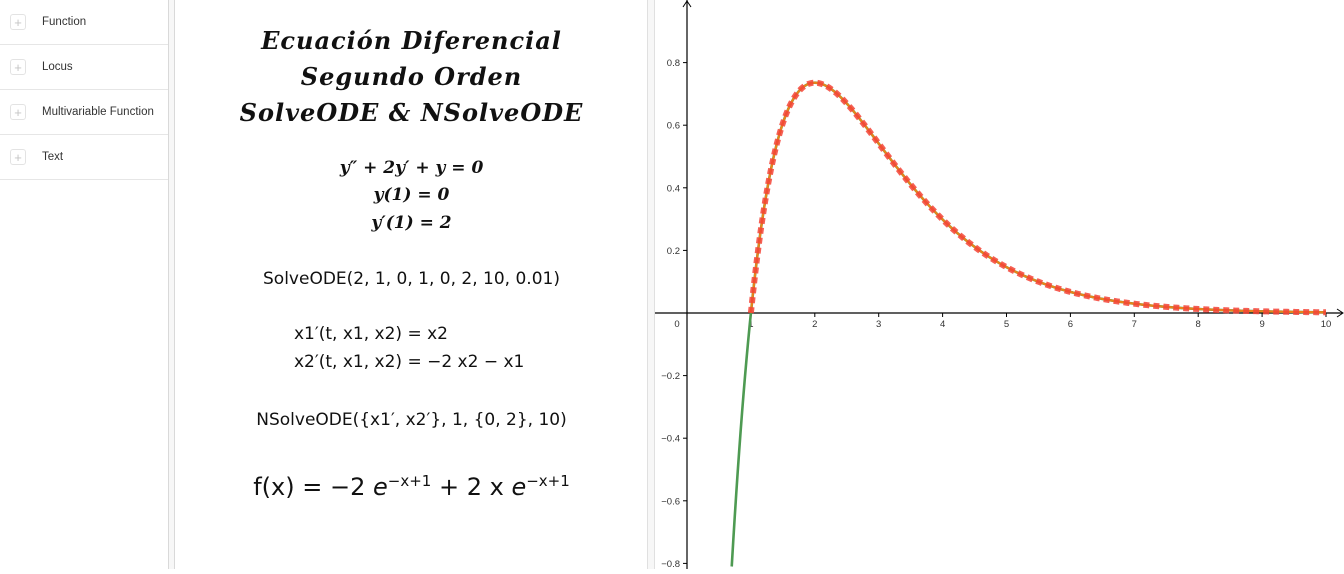 The image size is (1344, 574). Describe the element at coordinates (64, 22) in the screenshot. I see `sidebar-item-label: Function` at that location.